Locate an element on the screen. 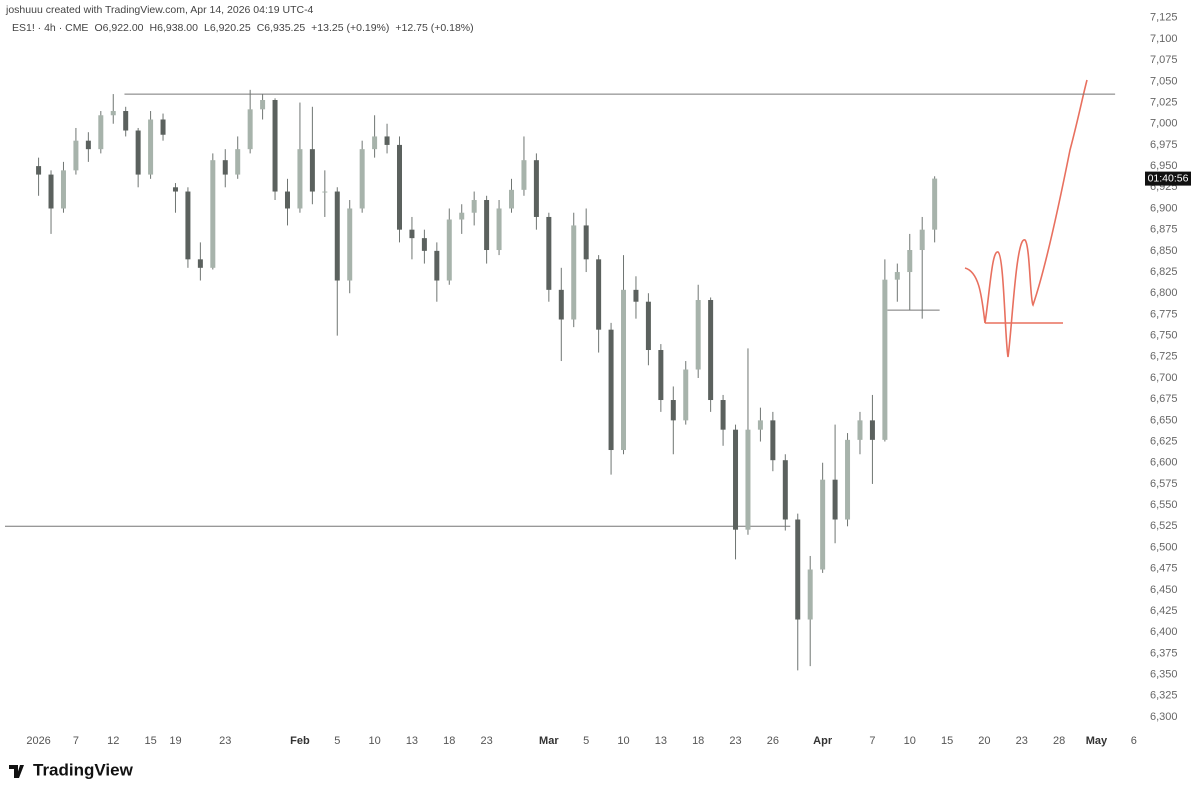  y-tick-label: 6,375 is located at coordinates (1164, 653).